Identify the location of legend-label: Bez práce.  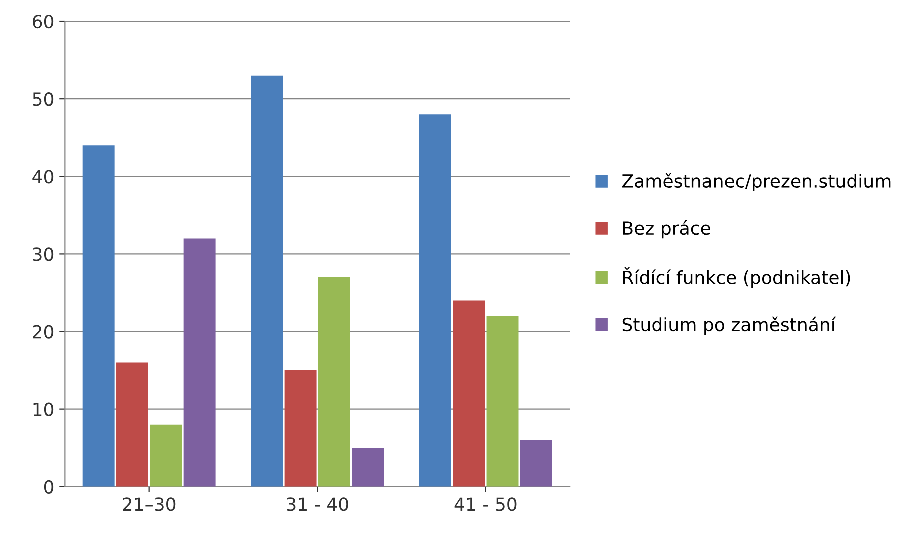
(666, 229).